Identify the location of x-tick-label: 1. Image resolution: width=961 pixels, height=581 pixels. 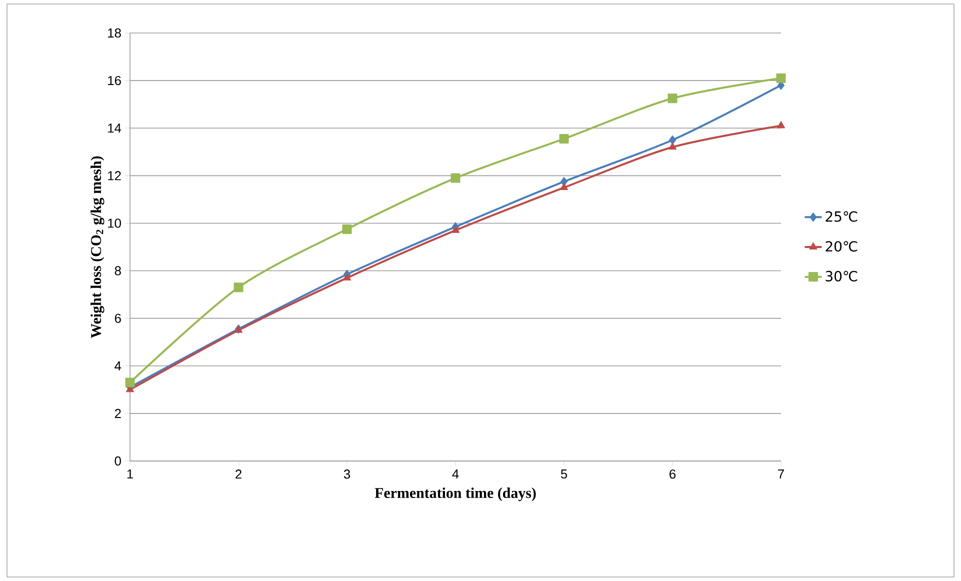
(130, 474).